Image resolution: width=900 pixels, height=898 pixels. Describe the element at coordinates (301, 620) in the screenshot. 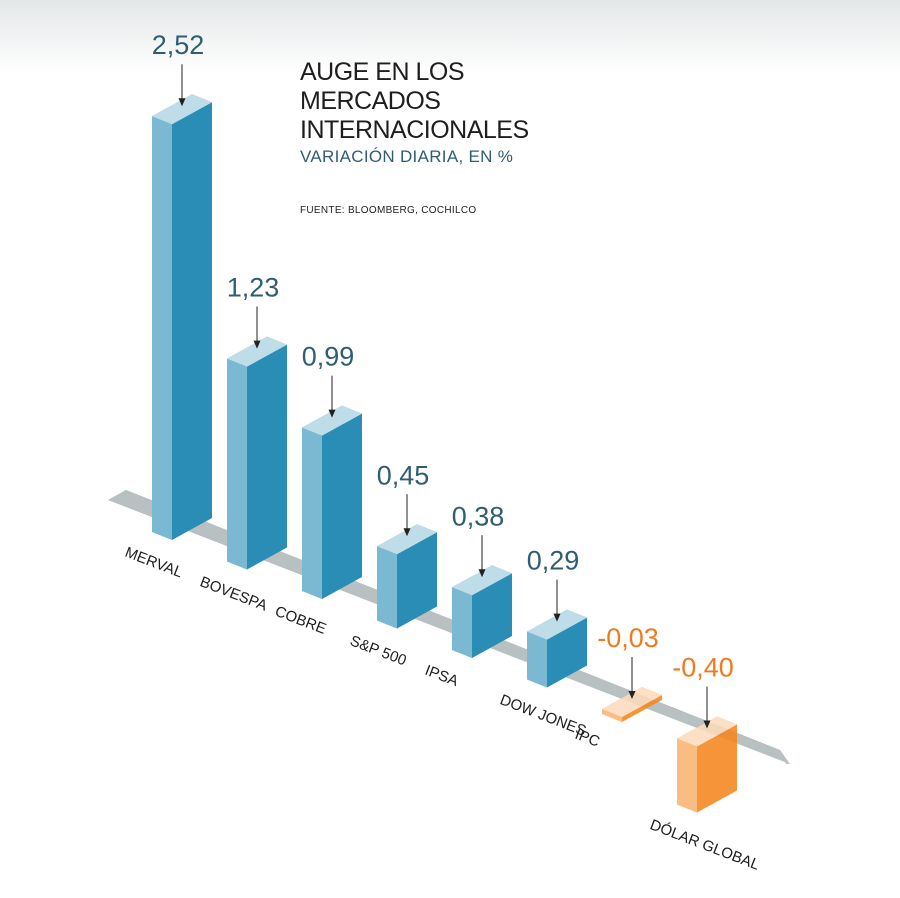

I see `category-label: COBRE` at that location.